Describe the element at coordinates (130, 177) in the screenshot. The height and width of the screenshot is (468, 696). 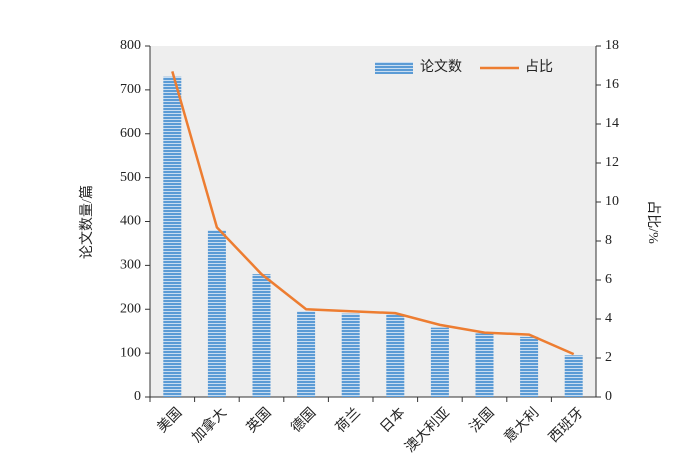
I see `y-tick-label: 500` at that location.